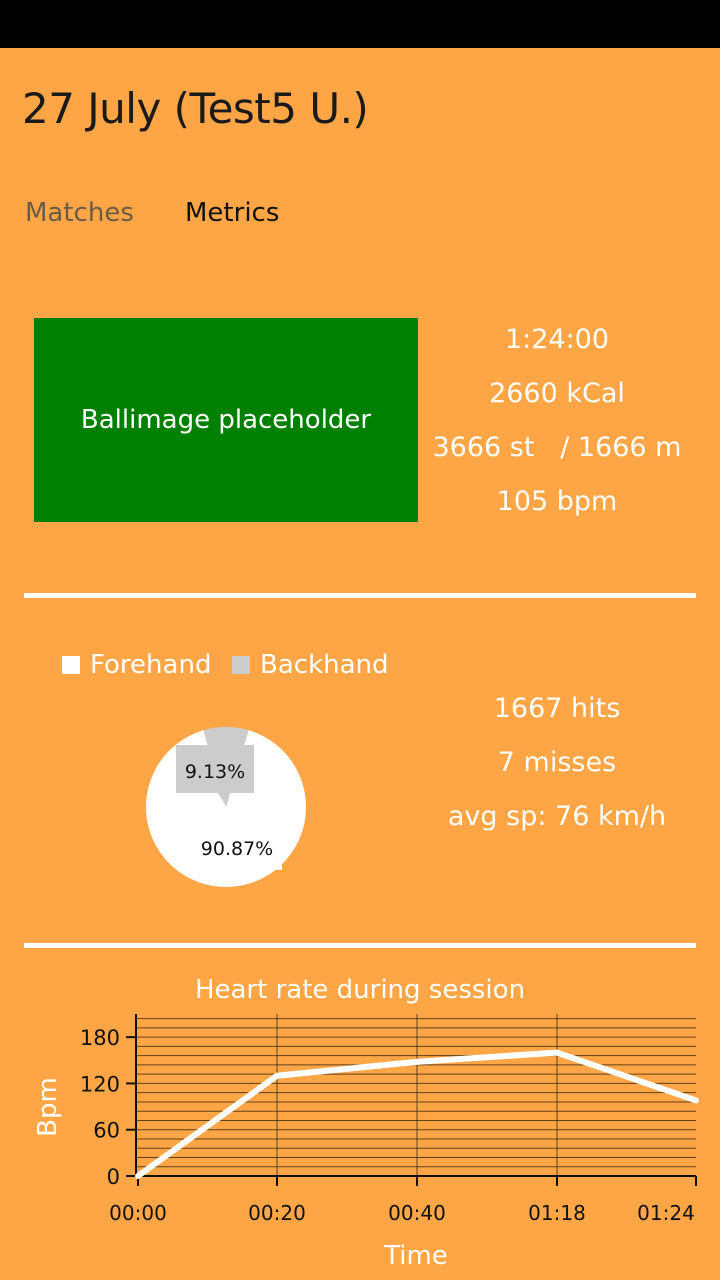  Describe the element at coordinates (557, 708) in the screenshot. I see `hits-stat: 1667 hits` at that location.